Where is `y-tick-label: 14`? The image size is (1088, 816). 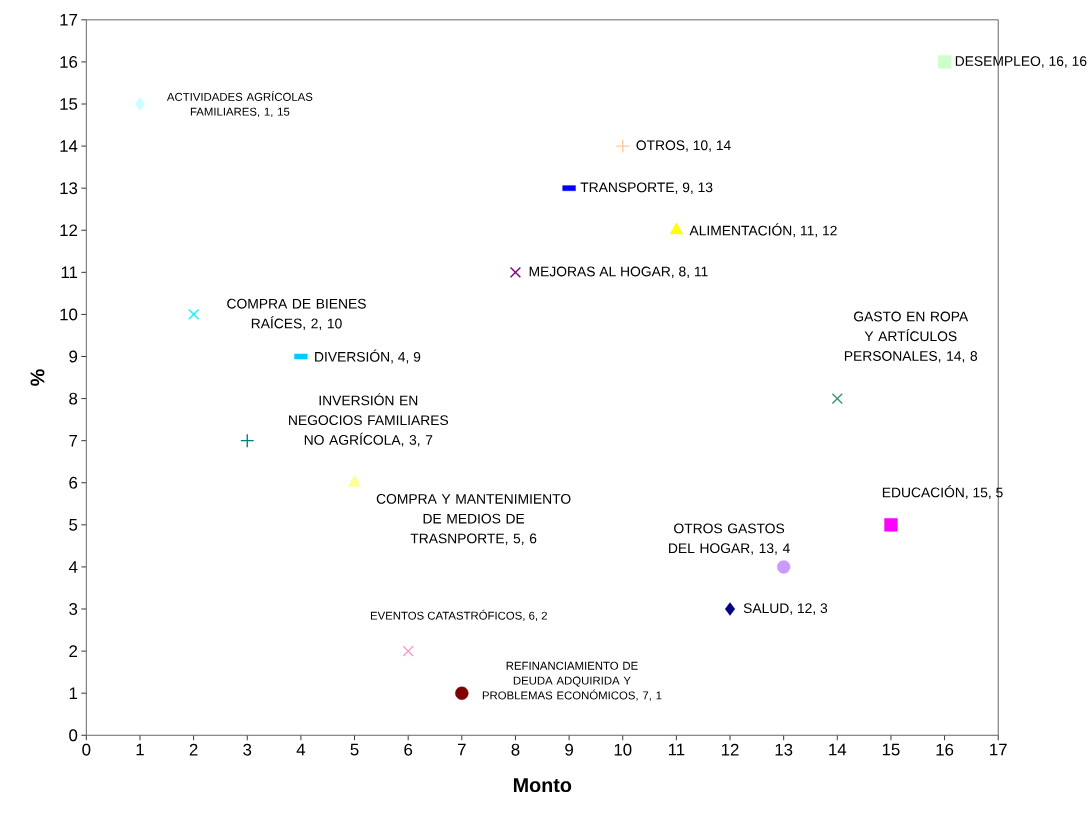 y-tick-label: 14 is located at coordinates (69, 146).